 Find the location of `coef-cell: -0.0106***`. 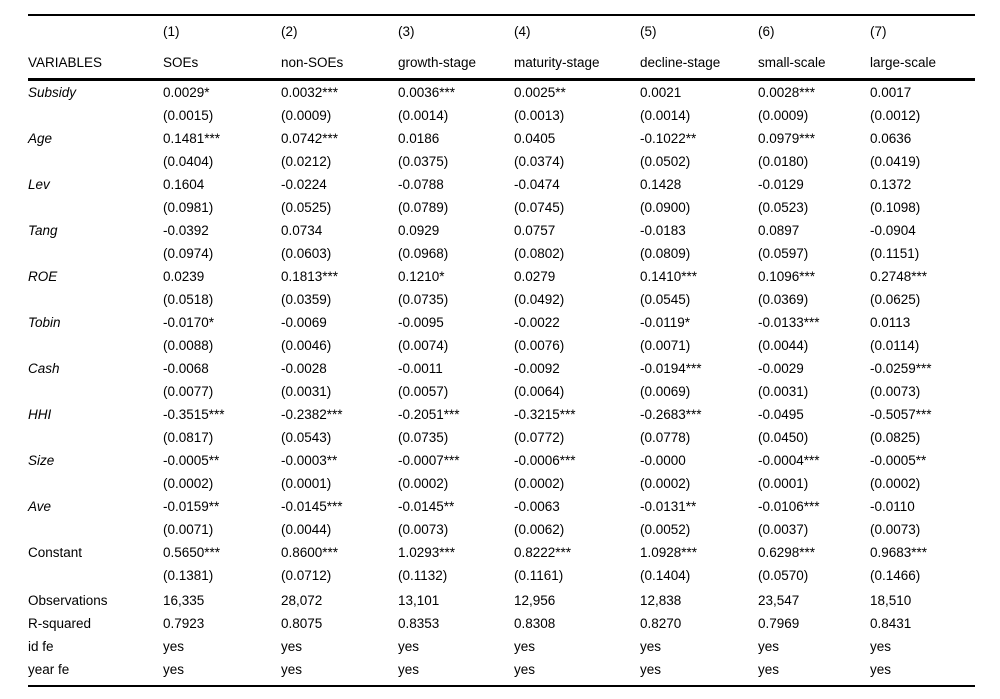

coef-cell: -0.0106*** is located at coordinates (789, 506).